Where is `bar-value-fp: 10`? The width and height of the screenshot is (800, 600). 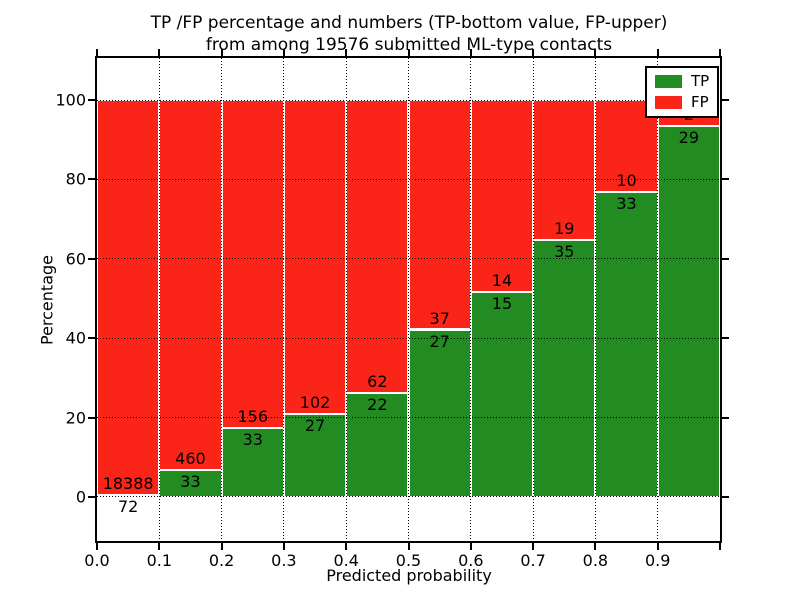
bar-value-fp: 10 is located at coordinates (626, 181).